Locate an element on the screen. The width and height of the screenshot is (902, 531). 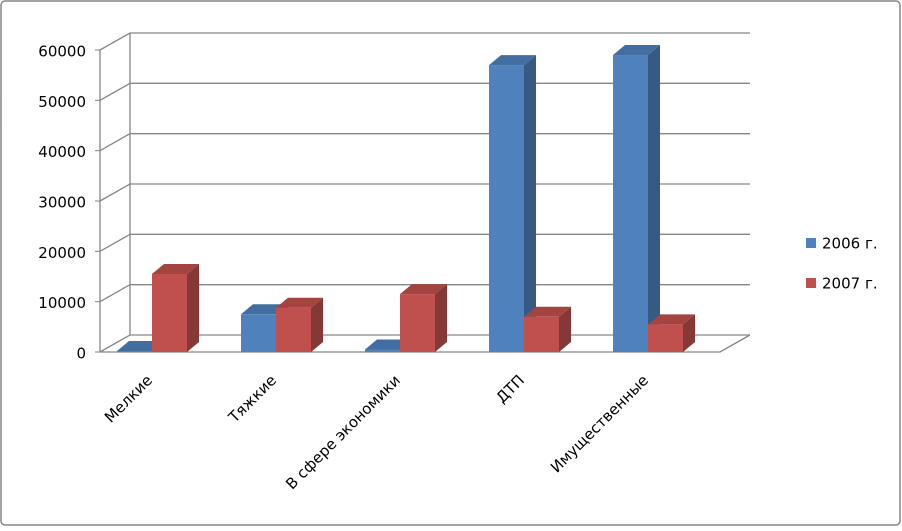
legend-label: 2006 г. is located at coordinates (850, 244).